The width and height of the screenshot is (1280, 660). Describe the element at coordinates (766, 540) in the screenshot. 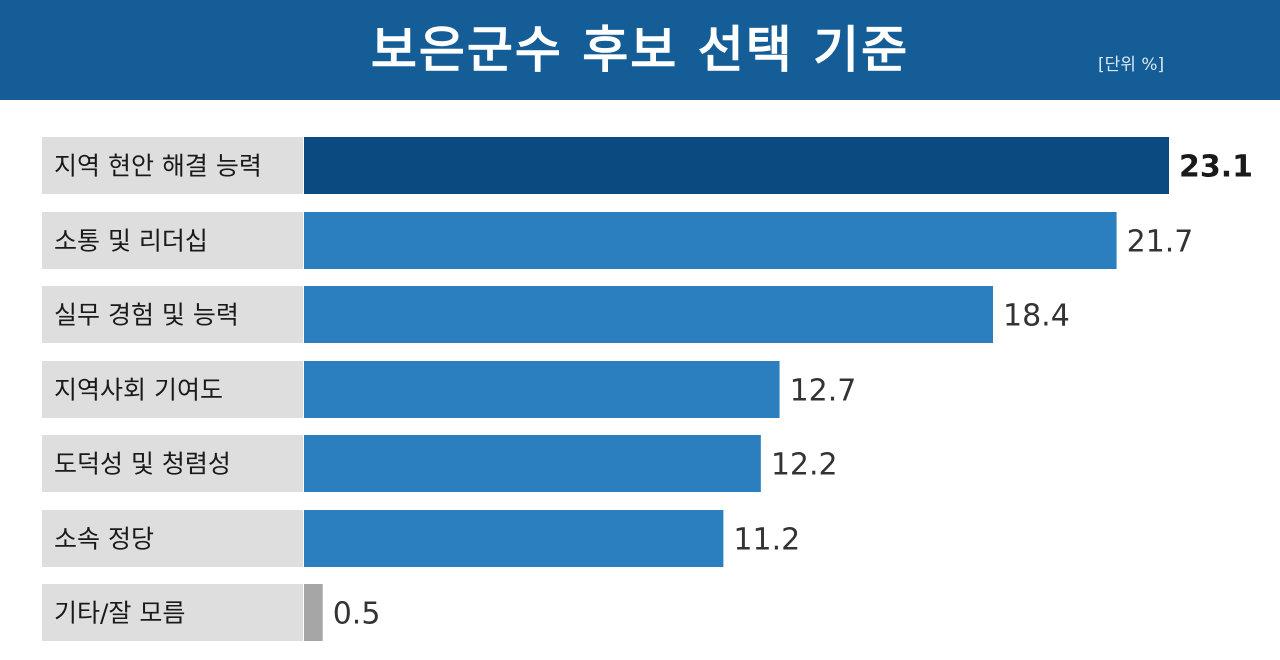

I see `value-label-6: 11.2` at that location.